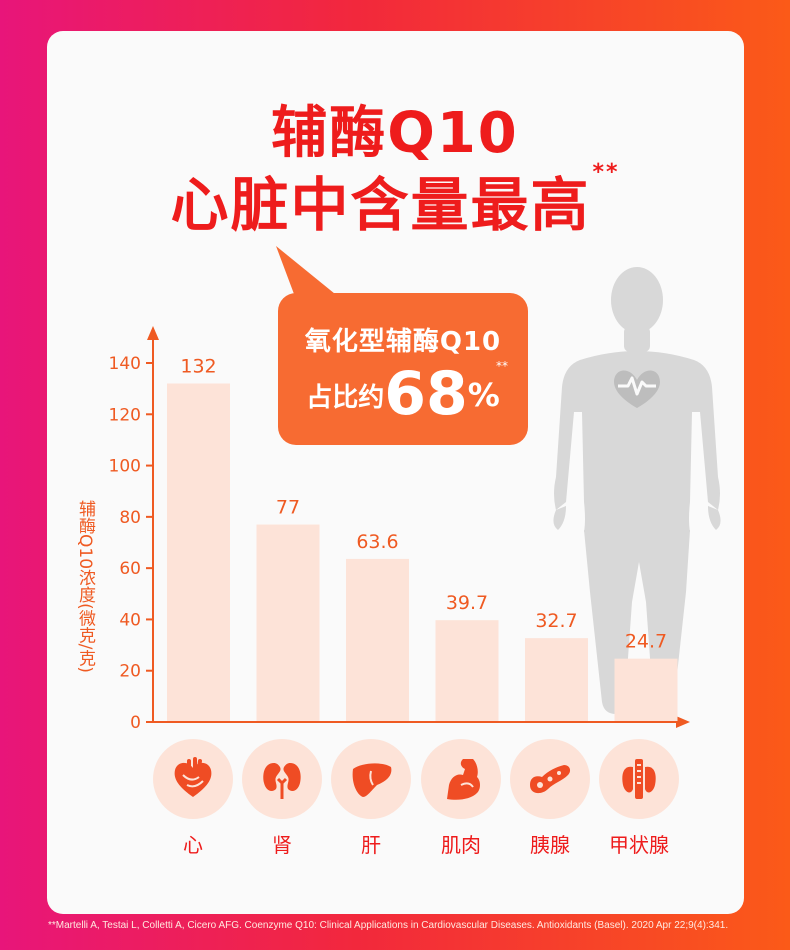 This screenshot has height=950, width=790. Describe the element at coordinates (153, 333) in the screenshot. I see `y-axis-arrow` at that location.